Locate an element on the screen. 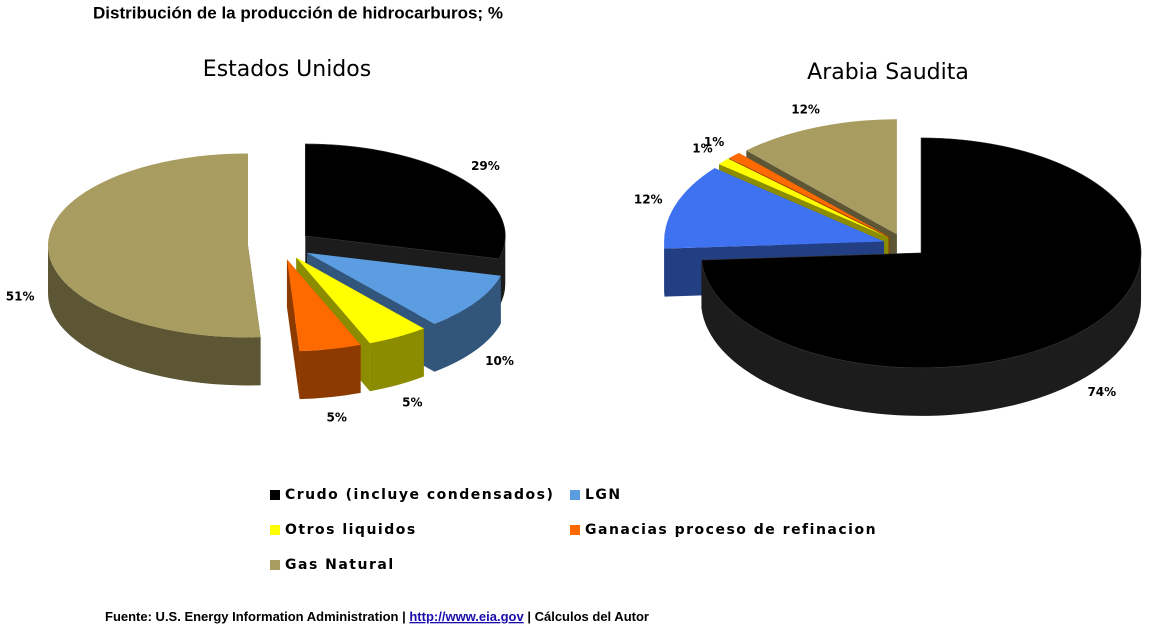 Image resolution: width=1152 pixels, height=630 pixels. value-label: 51% is located at coordinates (20, 297).